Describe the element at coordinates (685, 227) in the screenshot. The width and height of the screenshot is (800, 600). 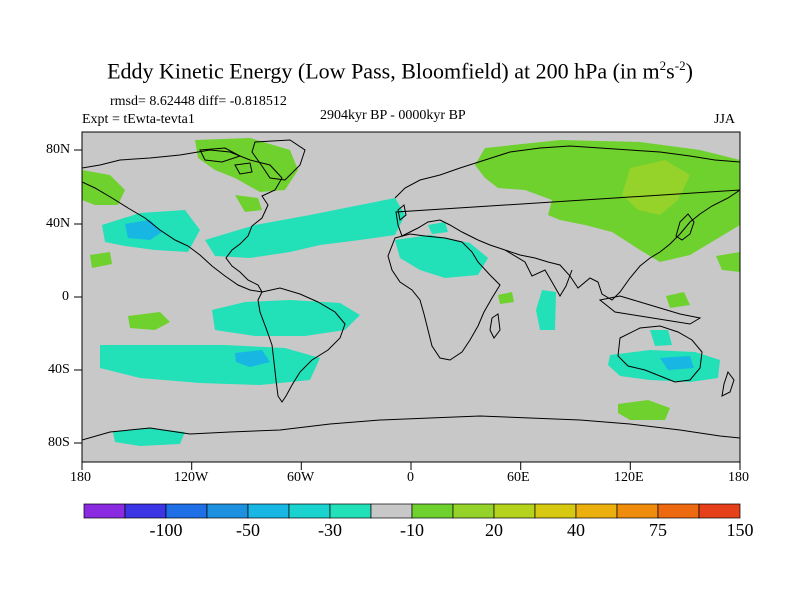
I see `coast-japan` at that location.